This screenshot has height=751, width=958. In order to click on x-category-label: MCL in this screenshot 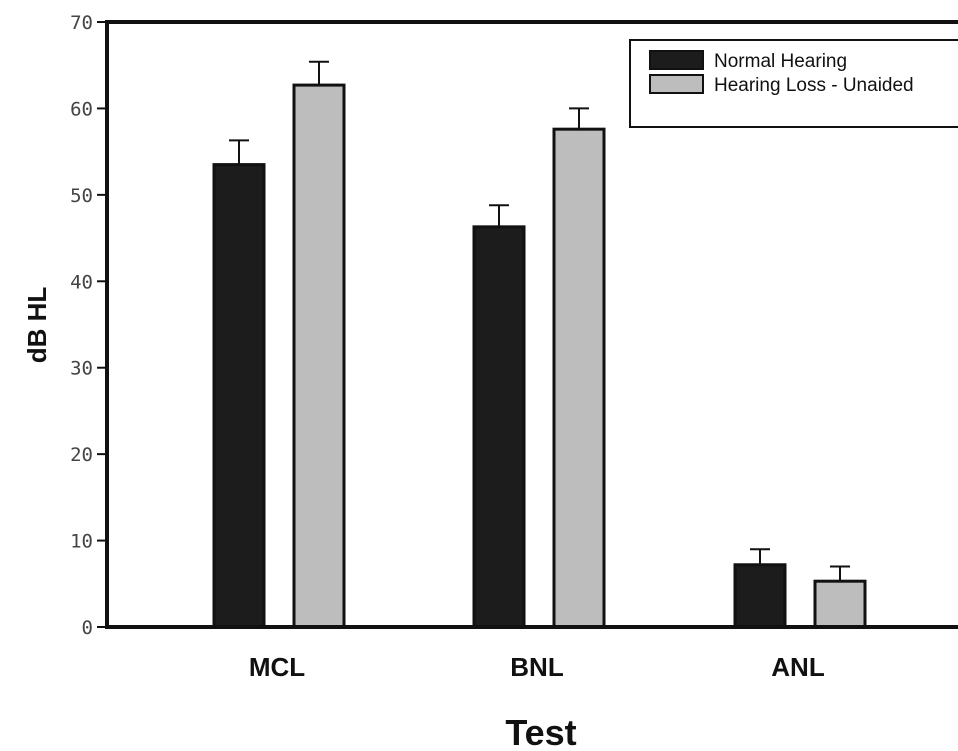, I will do `click(277, 667)`.